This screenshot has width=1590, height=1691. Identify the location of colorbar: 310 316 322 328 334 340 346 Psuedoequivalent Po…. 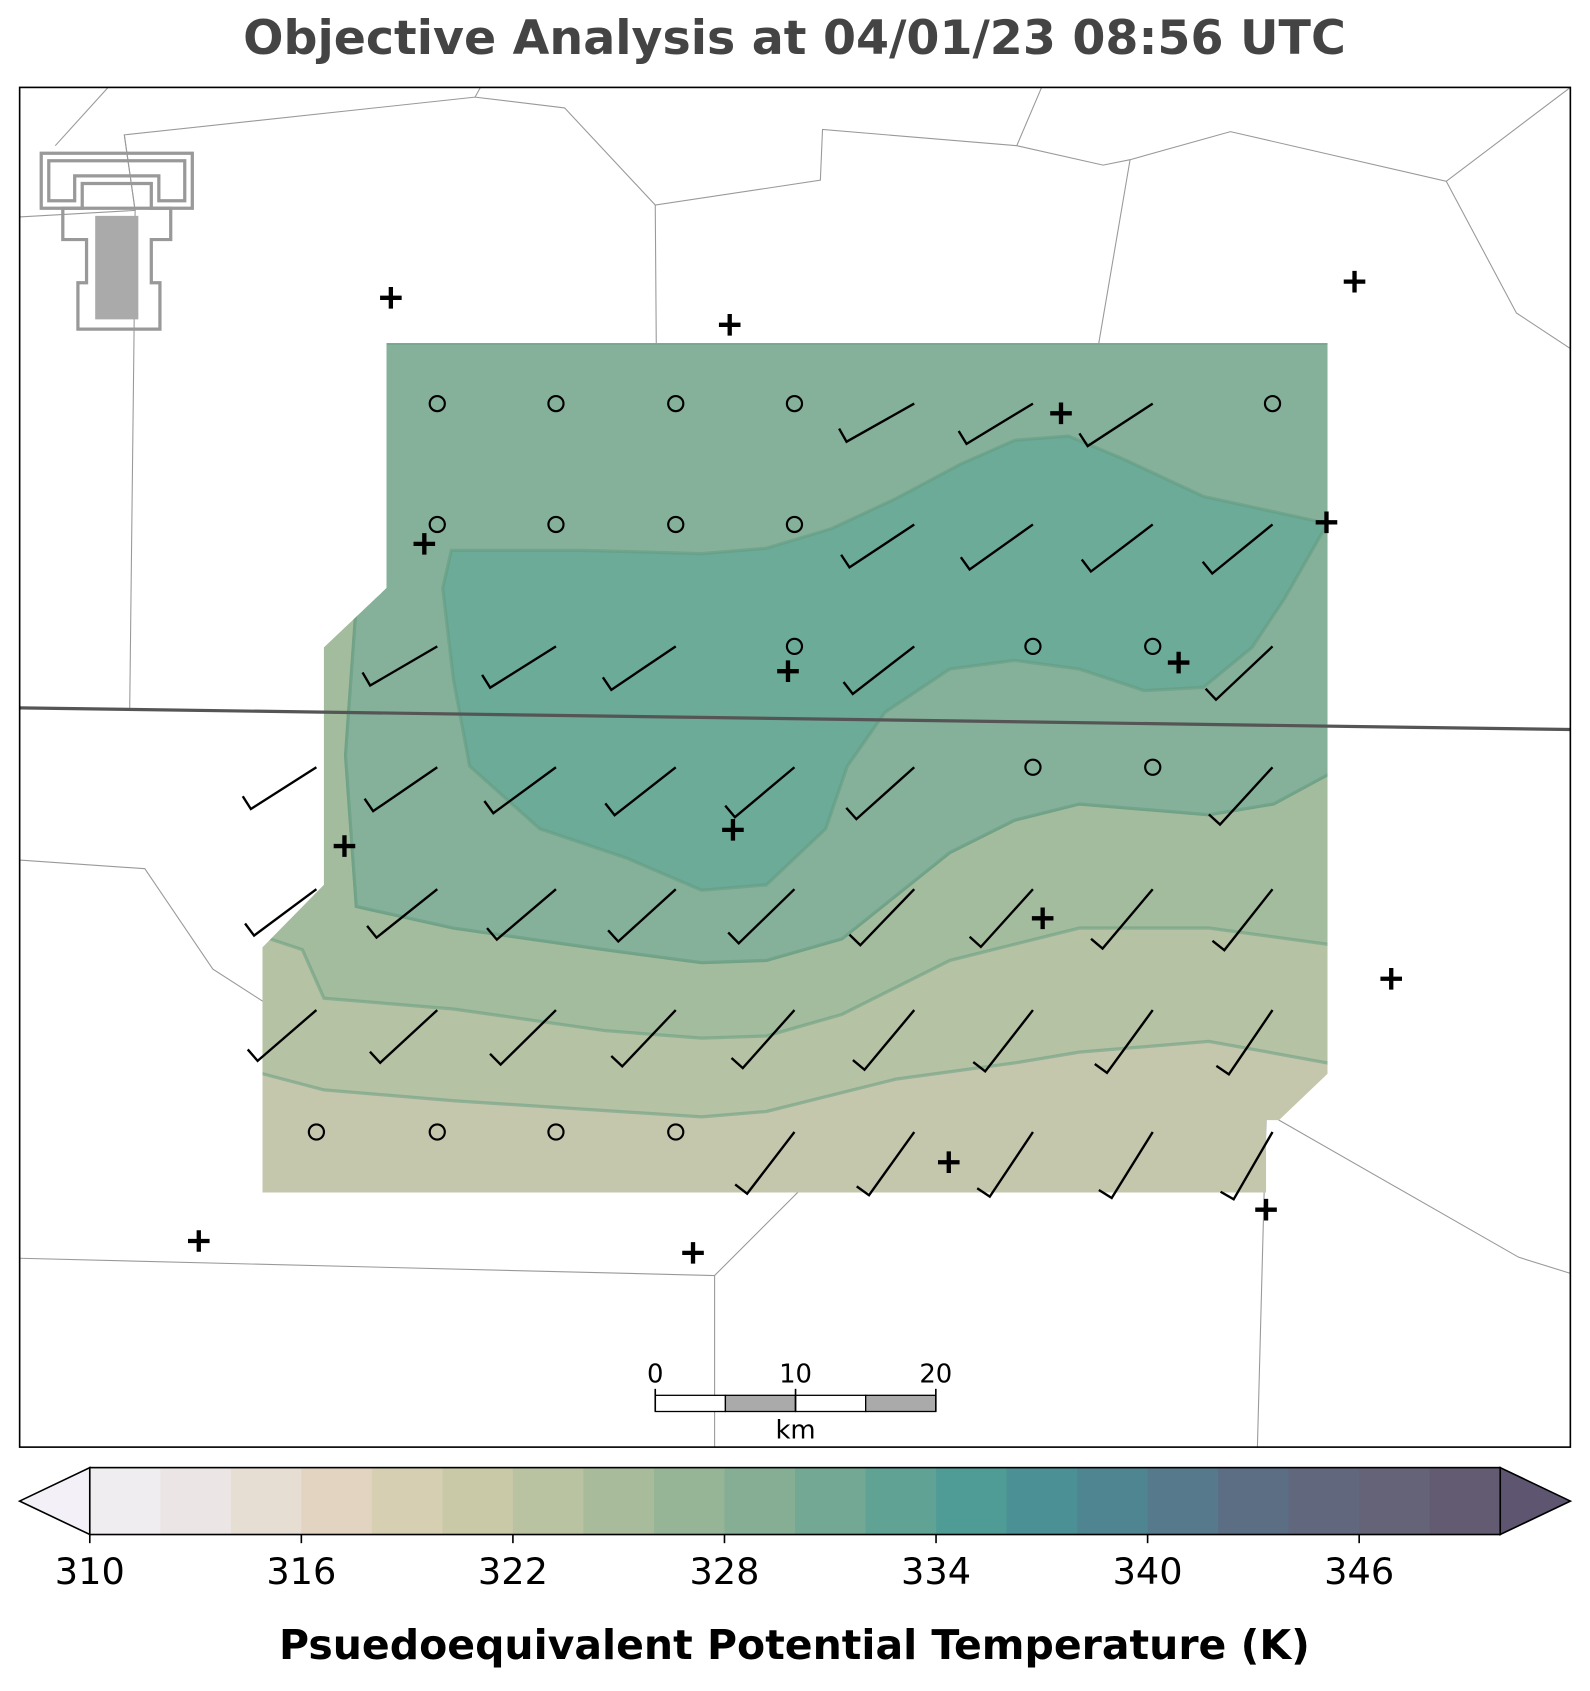
(795, 1567).